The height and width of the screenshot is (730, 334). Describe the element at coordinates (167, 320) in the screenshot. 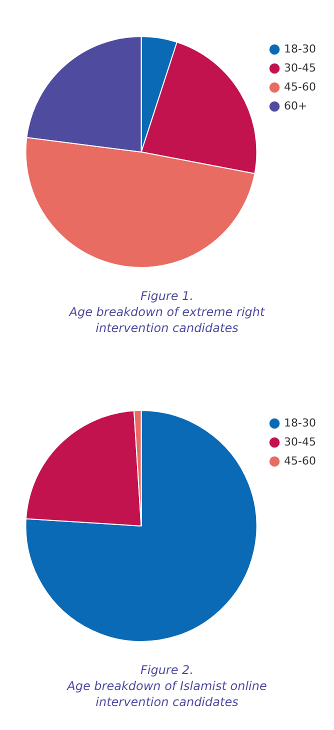

I see `text: Age breakdown of extreme right intervention candidates` at that location.